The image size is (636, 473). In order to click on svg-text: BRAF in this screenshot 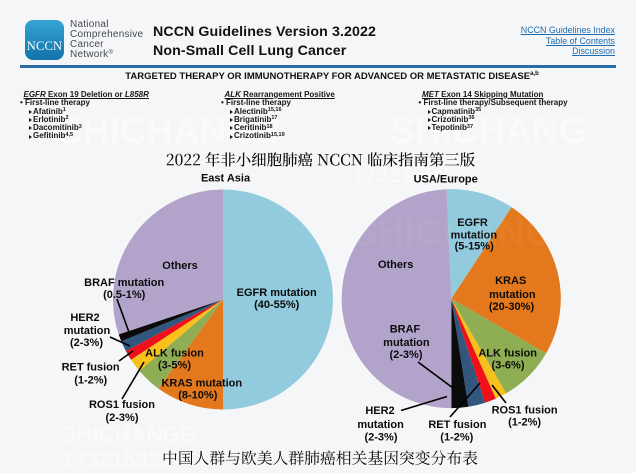, I will do `click(405, 330)`.